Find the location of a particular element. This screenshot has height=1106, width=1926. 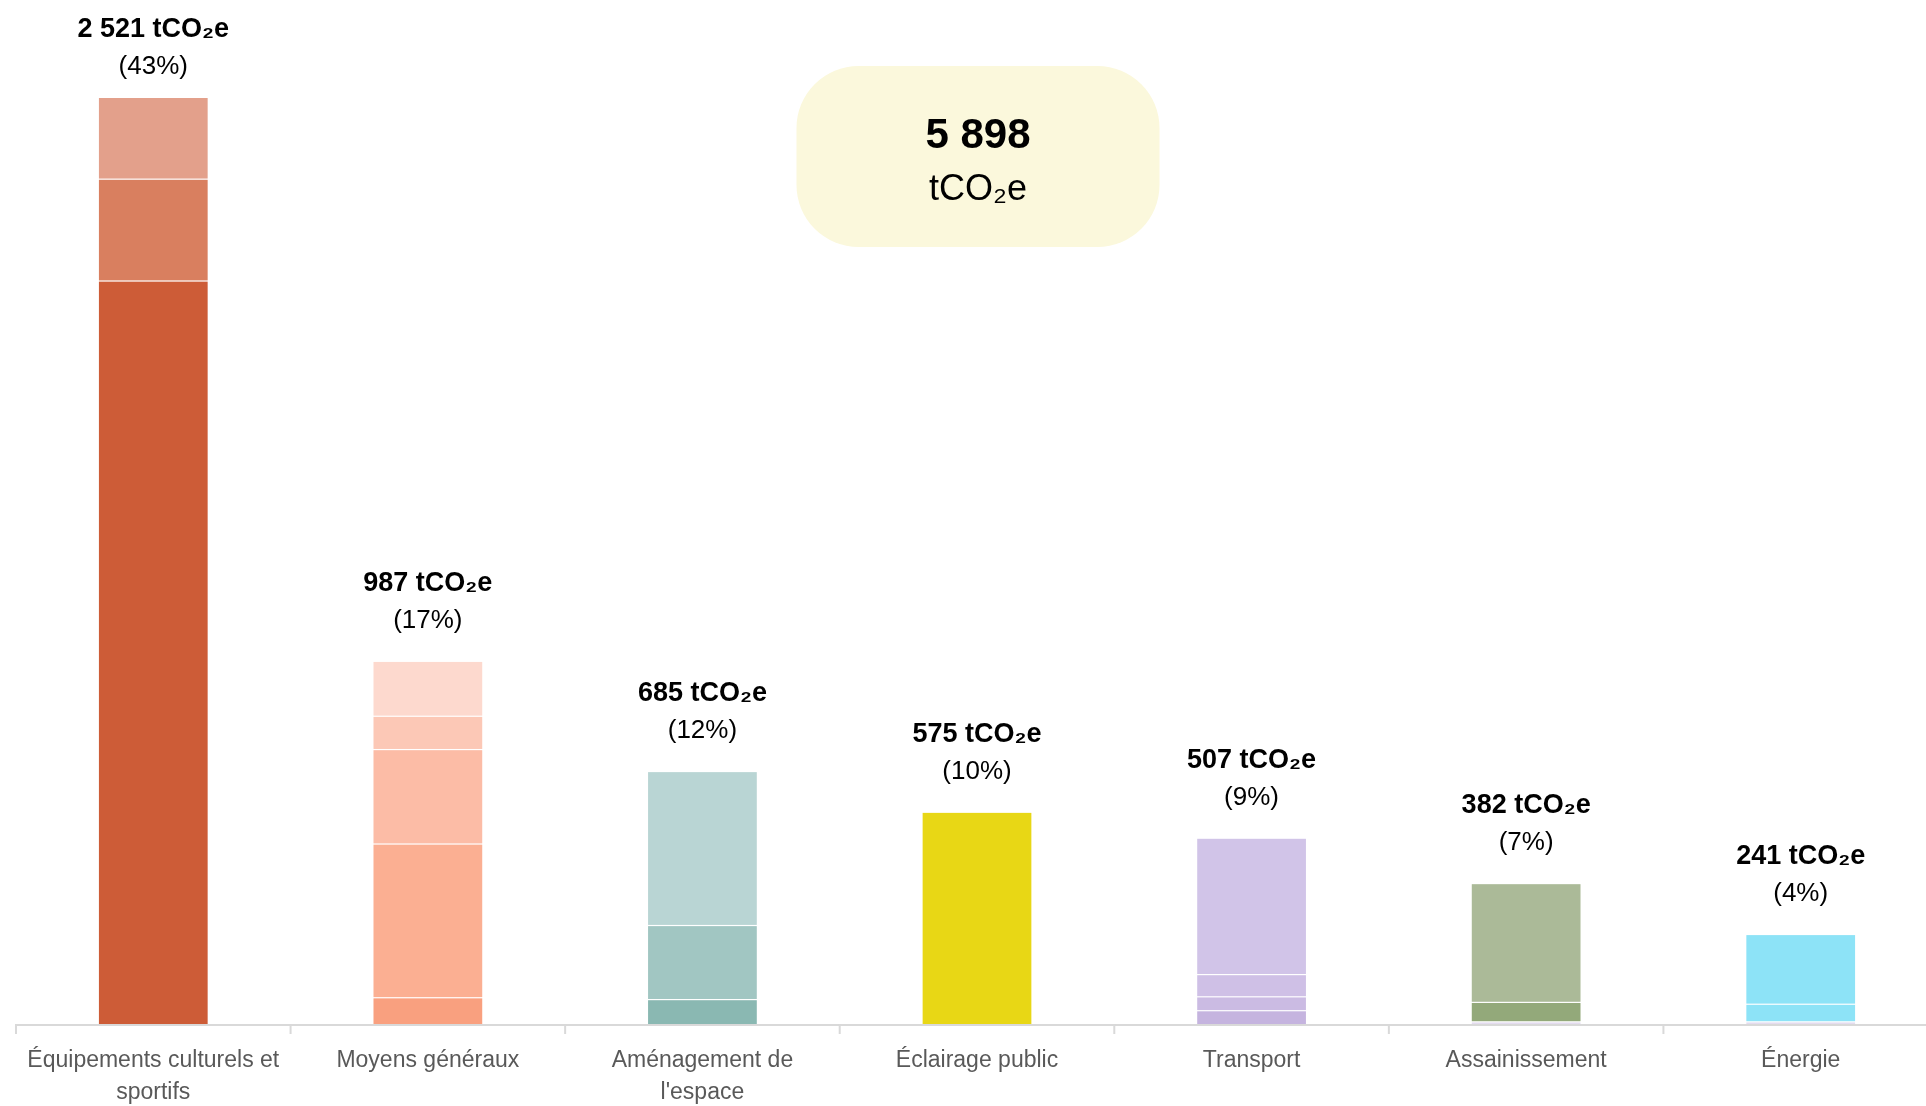

annotation: (17%) is located at coordinates (428, 618).